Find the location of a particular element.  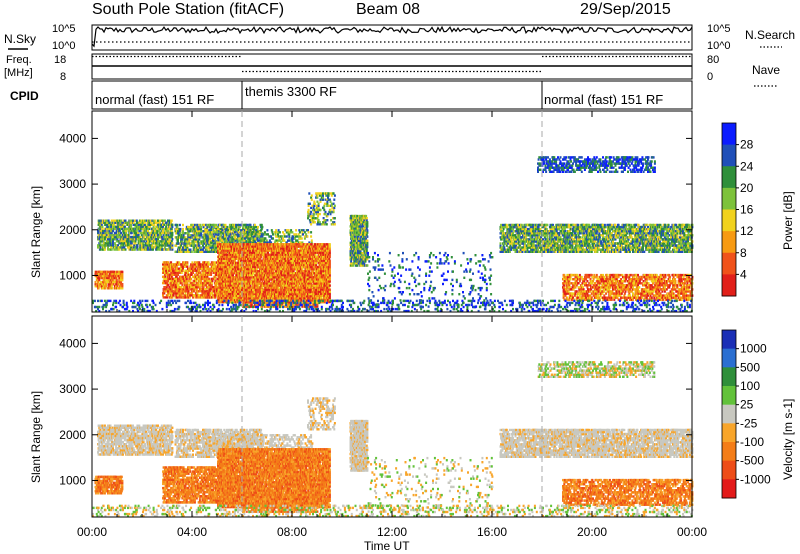

cpid-segment-2: themis 3300 RF is located at coordinates (291, 91).